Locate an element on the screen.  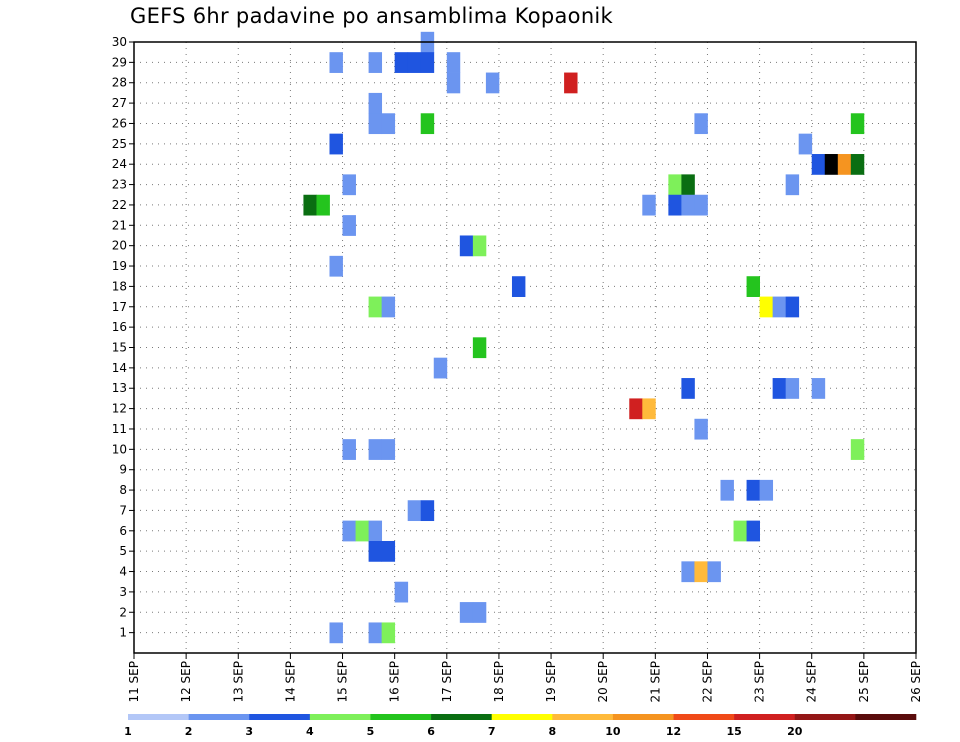
y-tick-label: 13 is located at coordinates (119, 388).